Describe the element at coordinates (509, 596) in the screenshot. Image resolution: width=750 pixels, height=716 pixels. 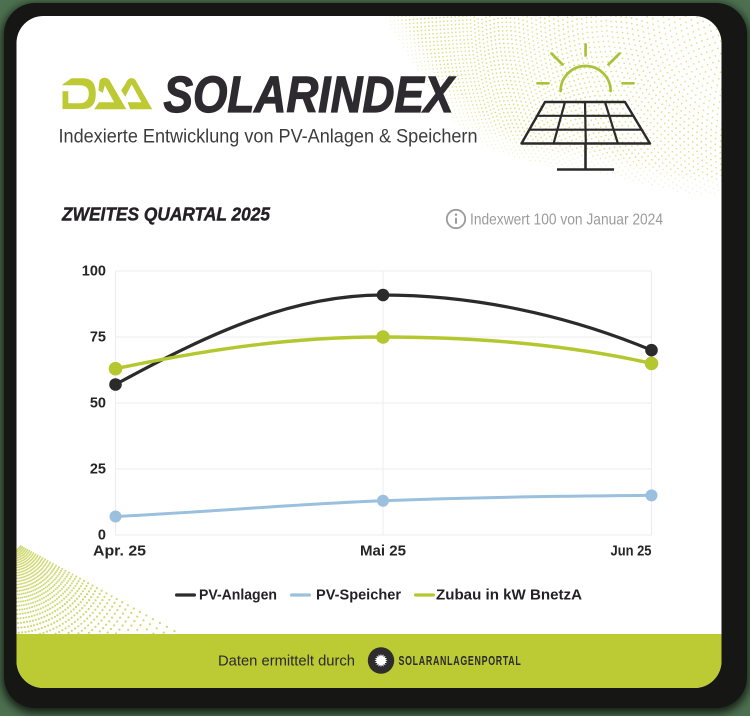
I see `svg-text: Zubau in kW BnetzA` at that location.